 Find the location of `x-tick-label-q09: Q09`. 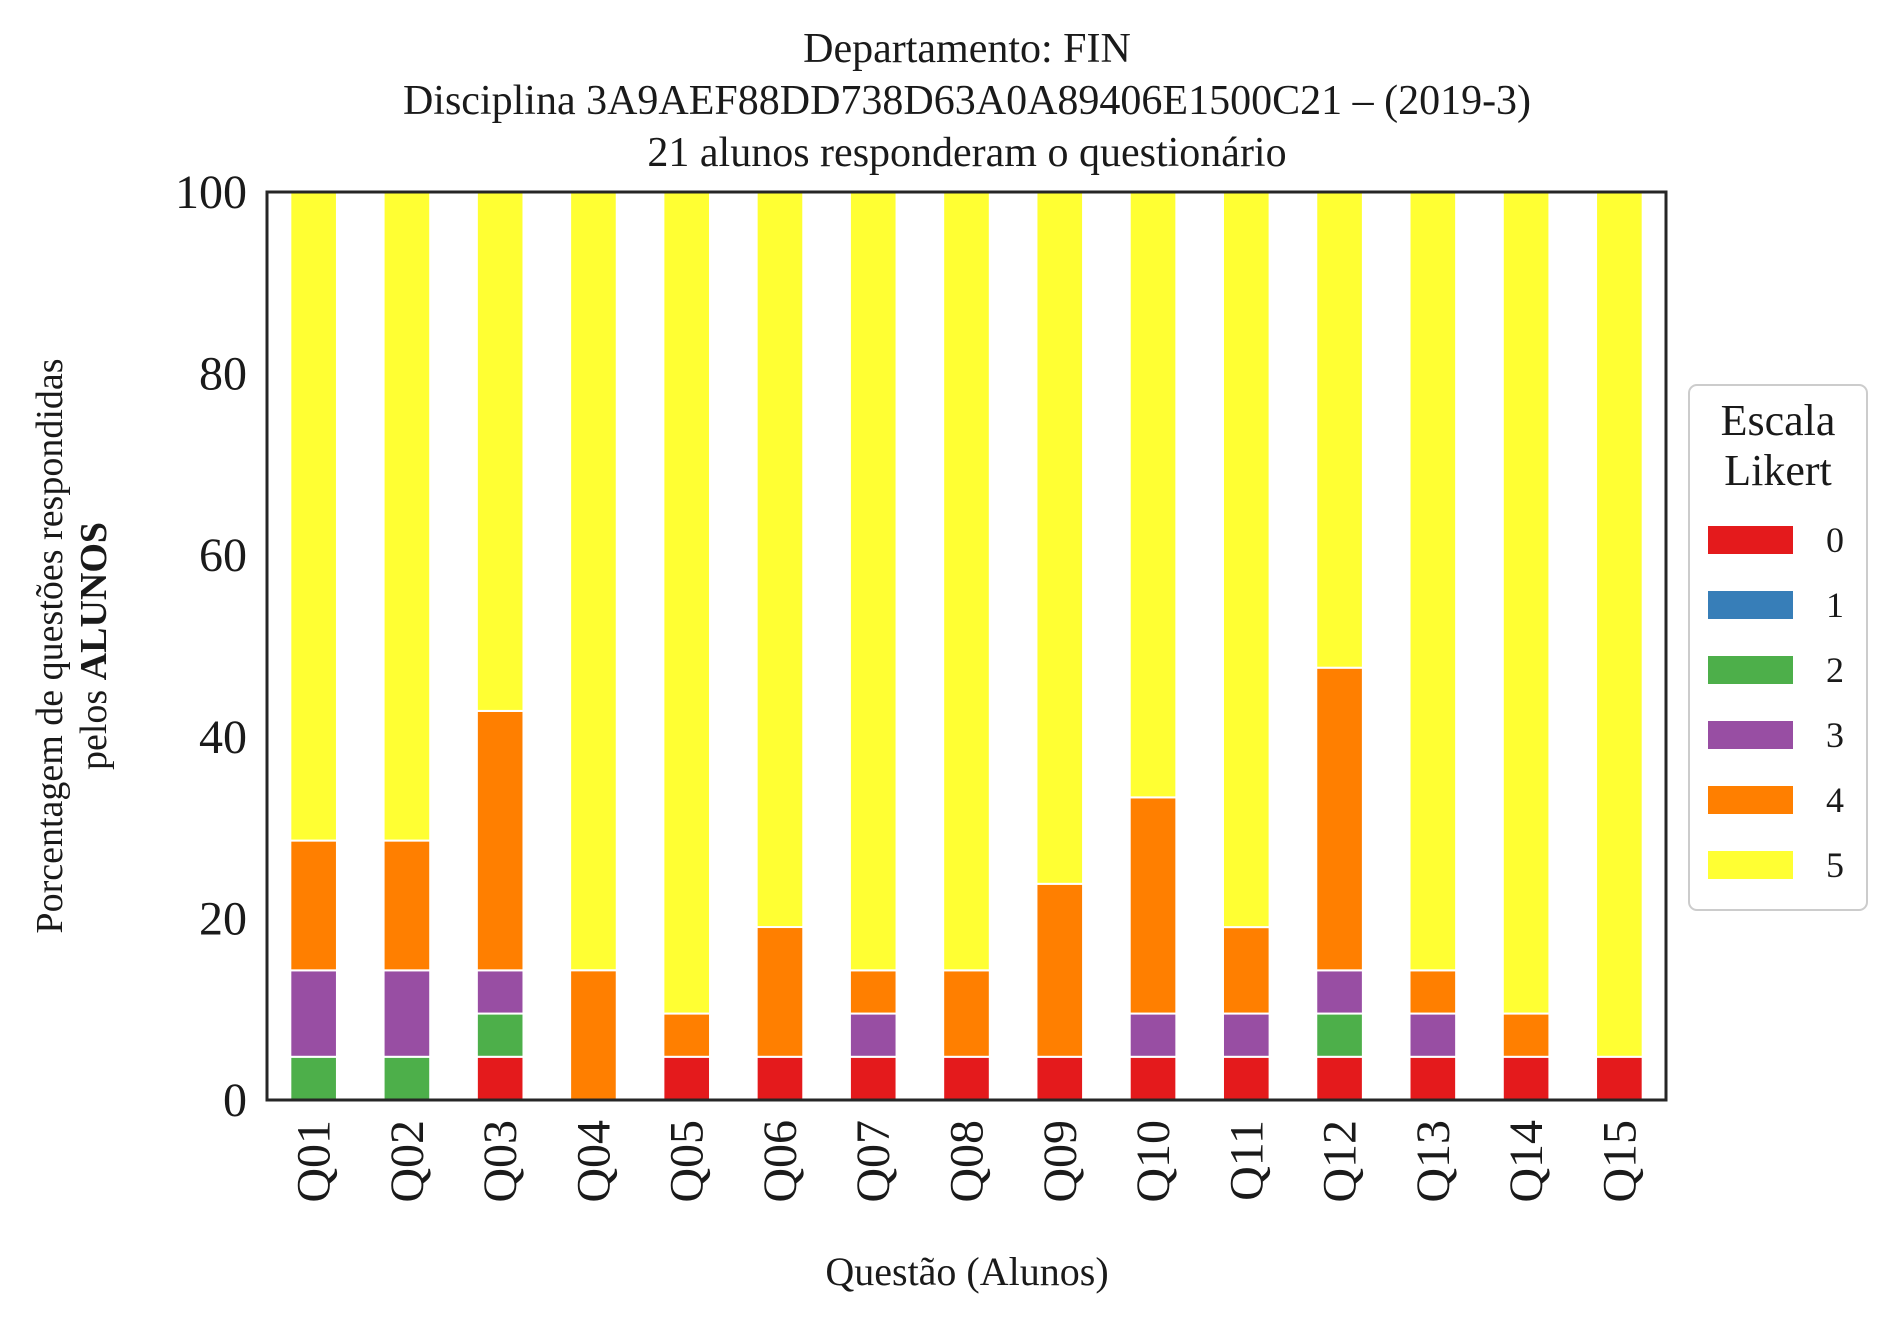

x-tick-label-q09: Q09 is located at coordinates (1060, 1161).